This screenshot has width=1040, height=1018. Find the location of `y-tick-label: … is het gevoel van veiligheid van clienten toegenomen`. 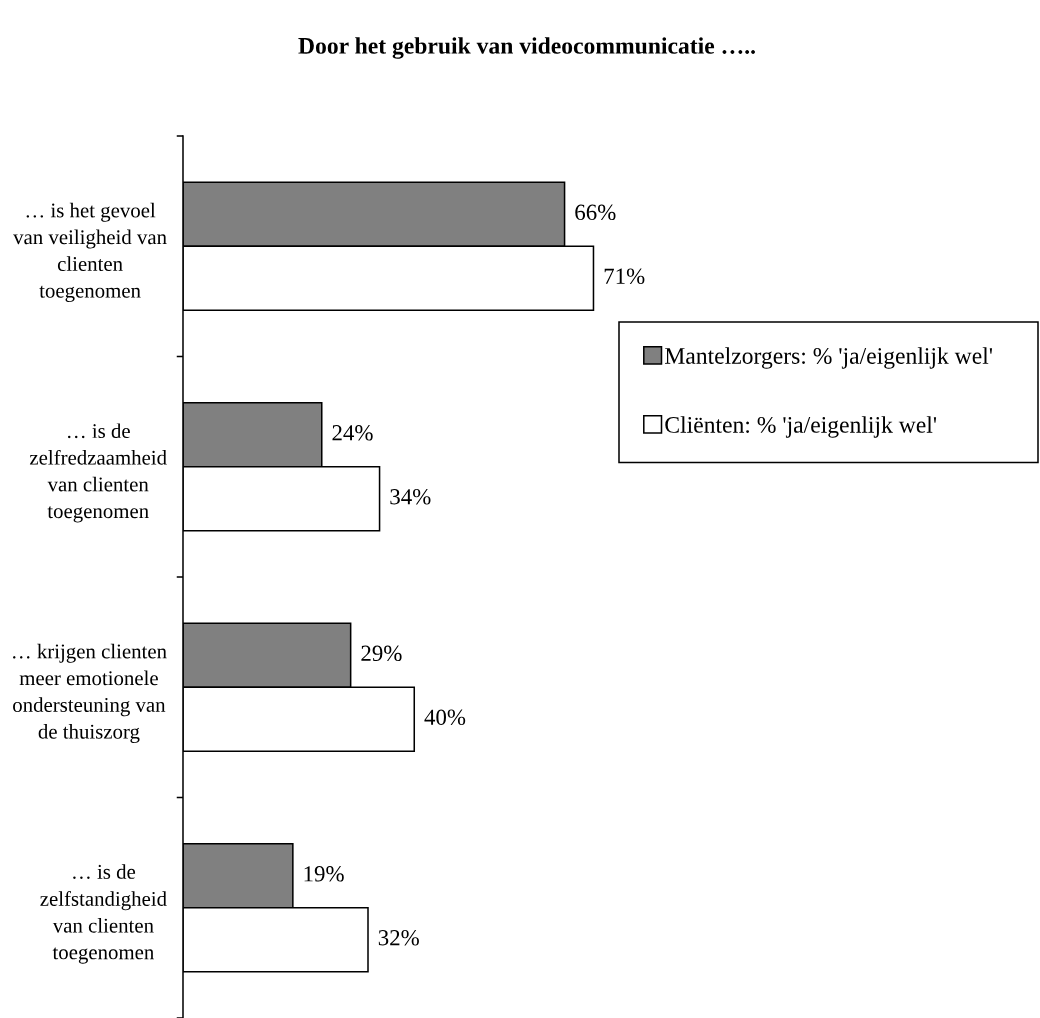

y-tick-label: … is het gevoel van veiligheid van clienten toegenomen is located at coordinates (90, 252).